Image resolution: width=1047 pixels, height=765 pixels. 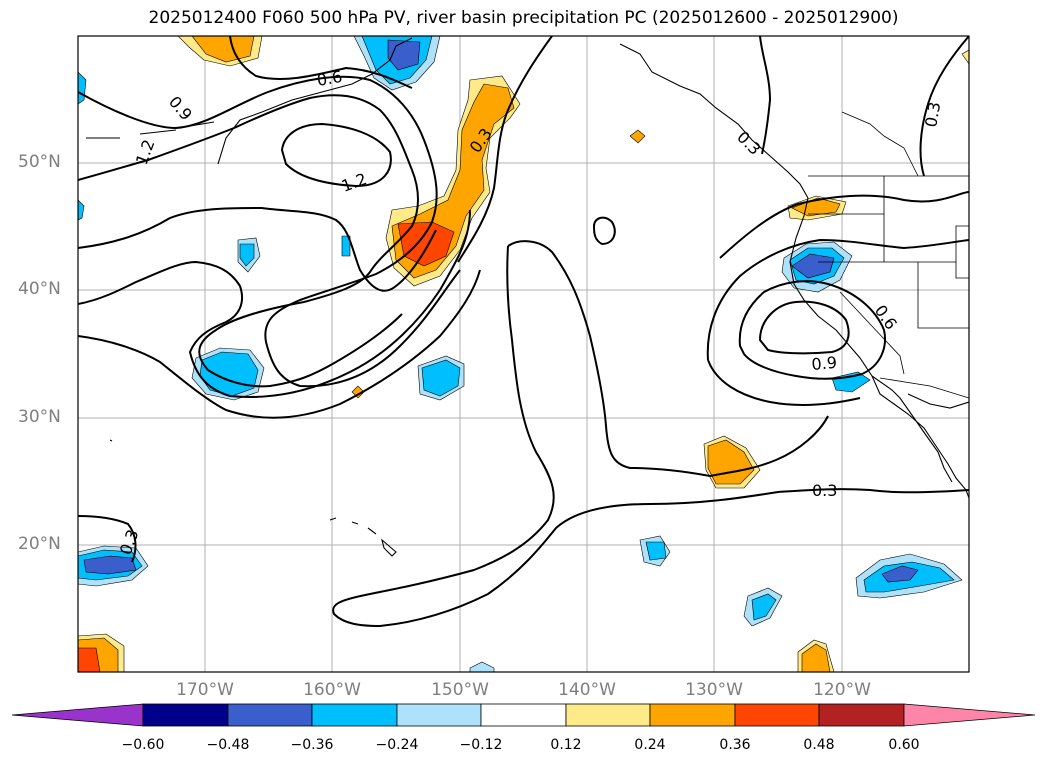 I want to click on lon-label: 160°W, so click(x=332, y=690).